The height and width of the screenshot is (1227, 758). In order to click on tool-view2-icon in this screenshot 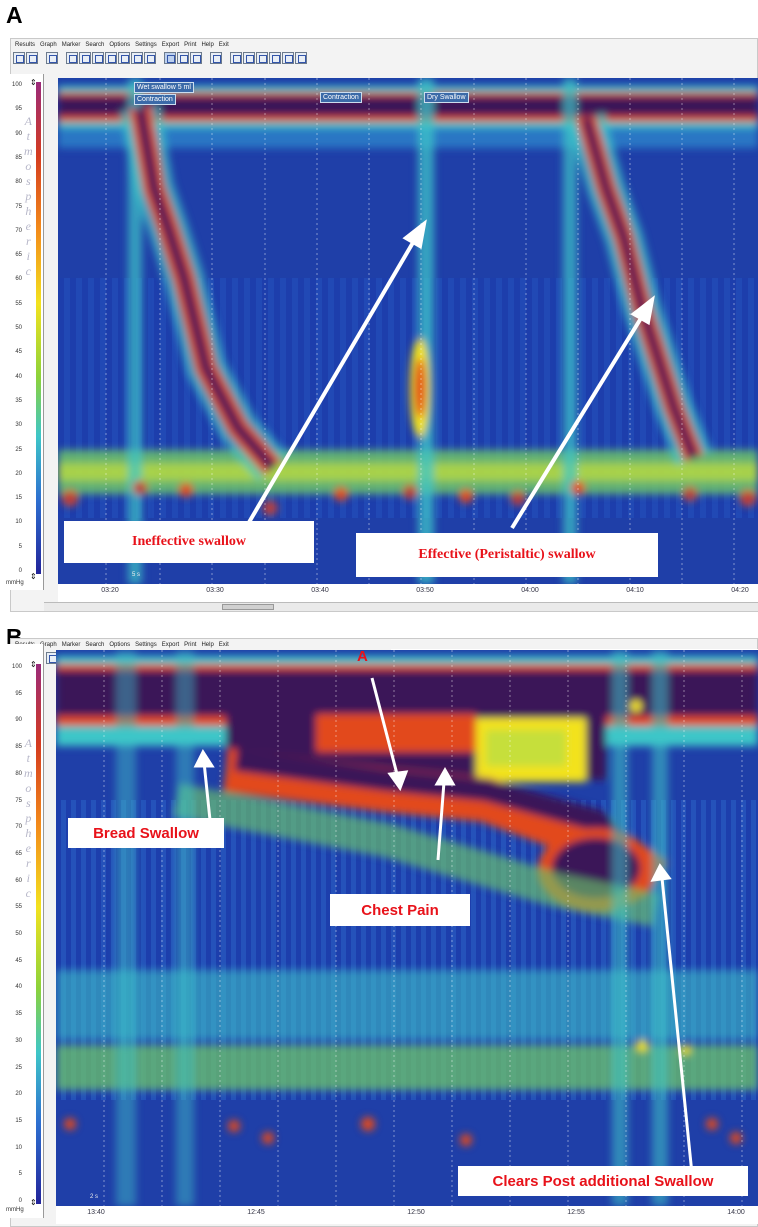, I will do `click(85, 58)`.